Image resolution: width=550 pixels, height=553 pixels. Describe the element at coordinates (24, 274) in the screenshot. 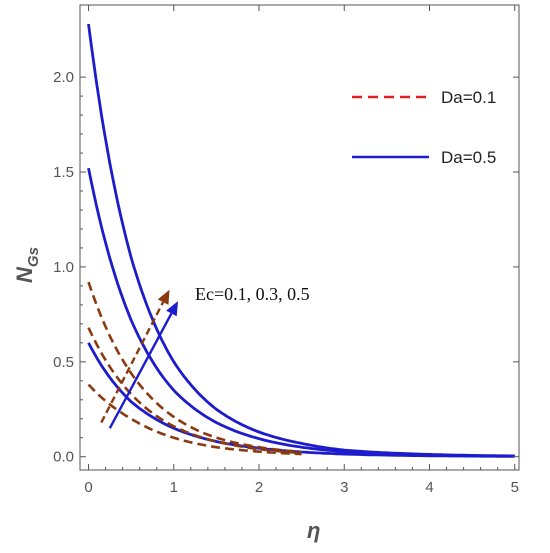

I see `y-axis-label-main: N` at that location.